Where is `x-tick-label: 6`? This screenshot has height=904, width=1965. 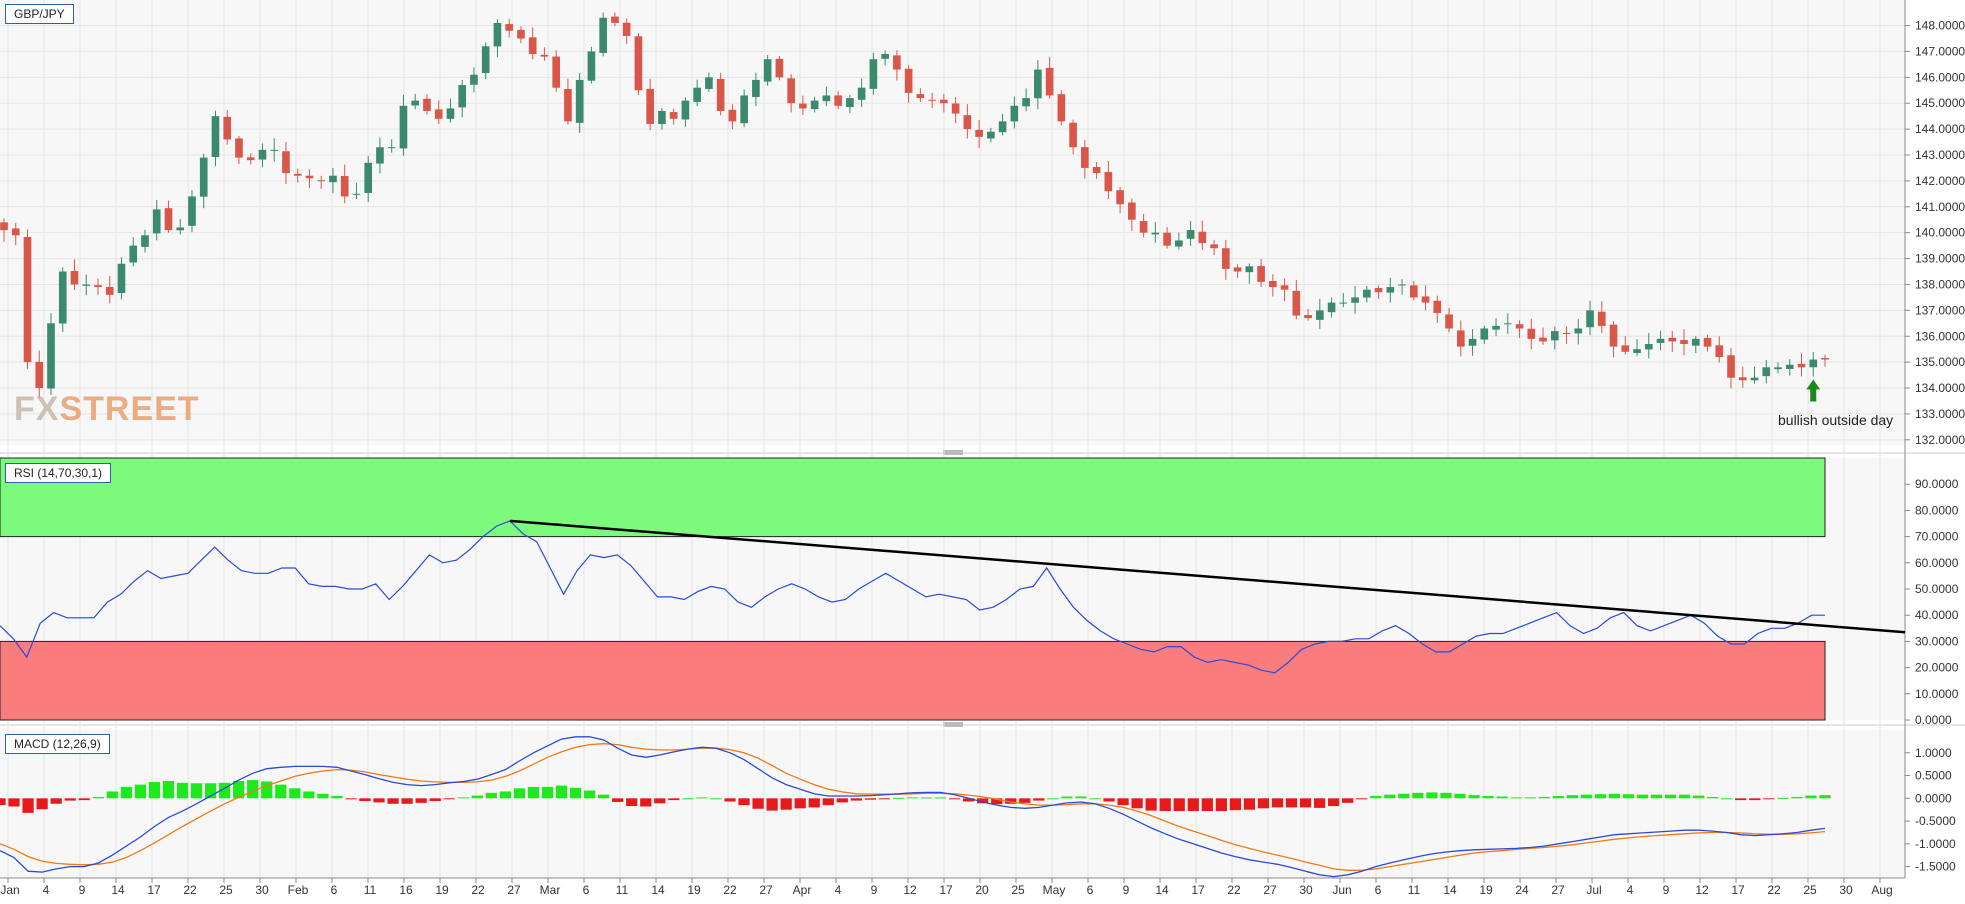 x-tick-label: 6 is located at coordinates (1090, 890).